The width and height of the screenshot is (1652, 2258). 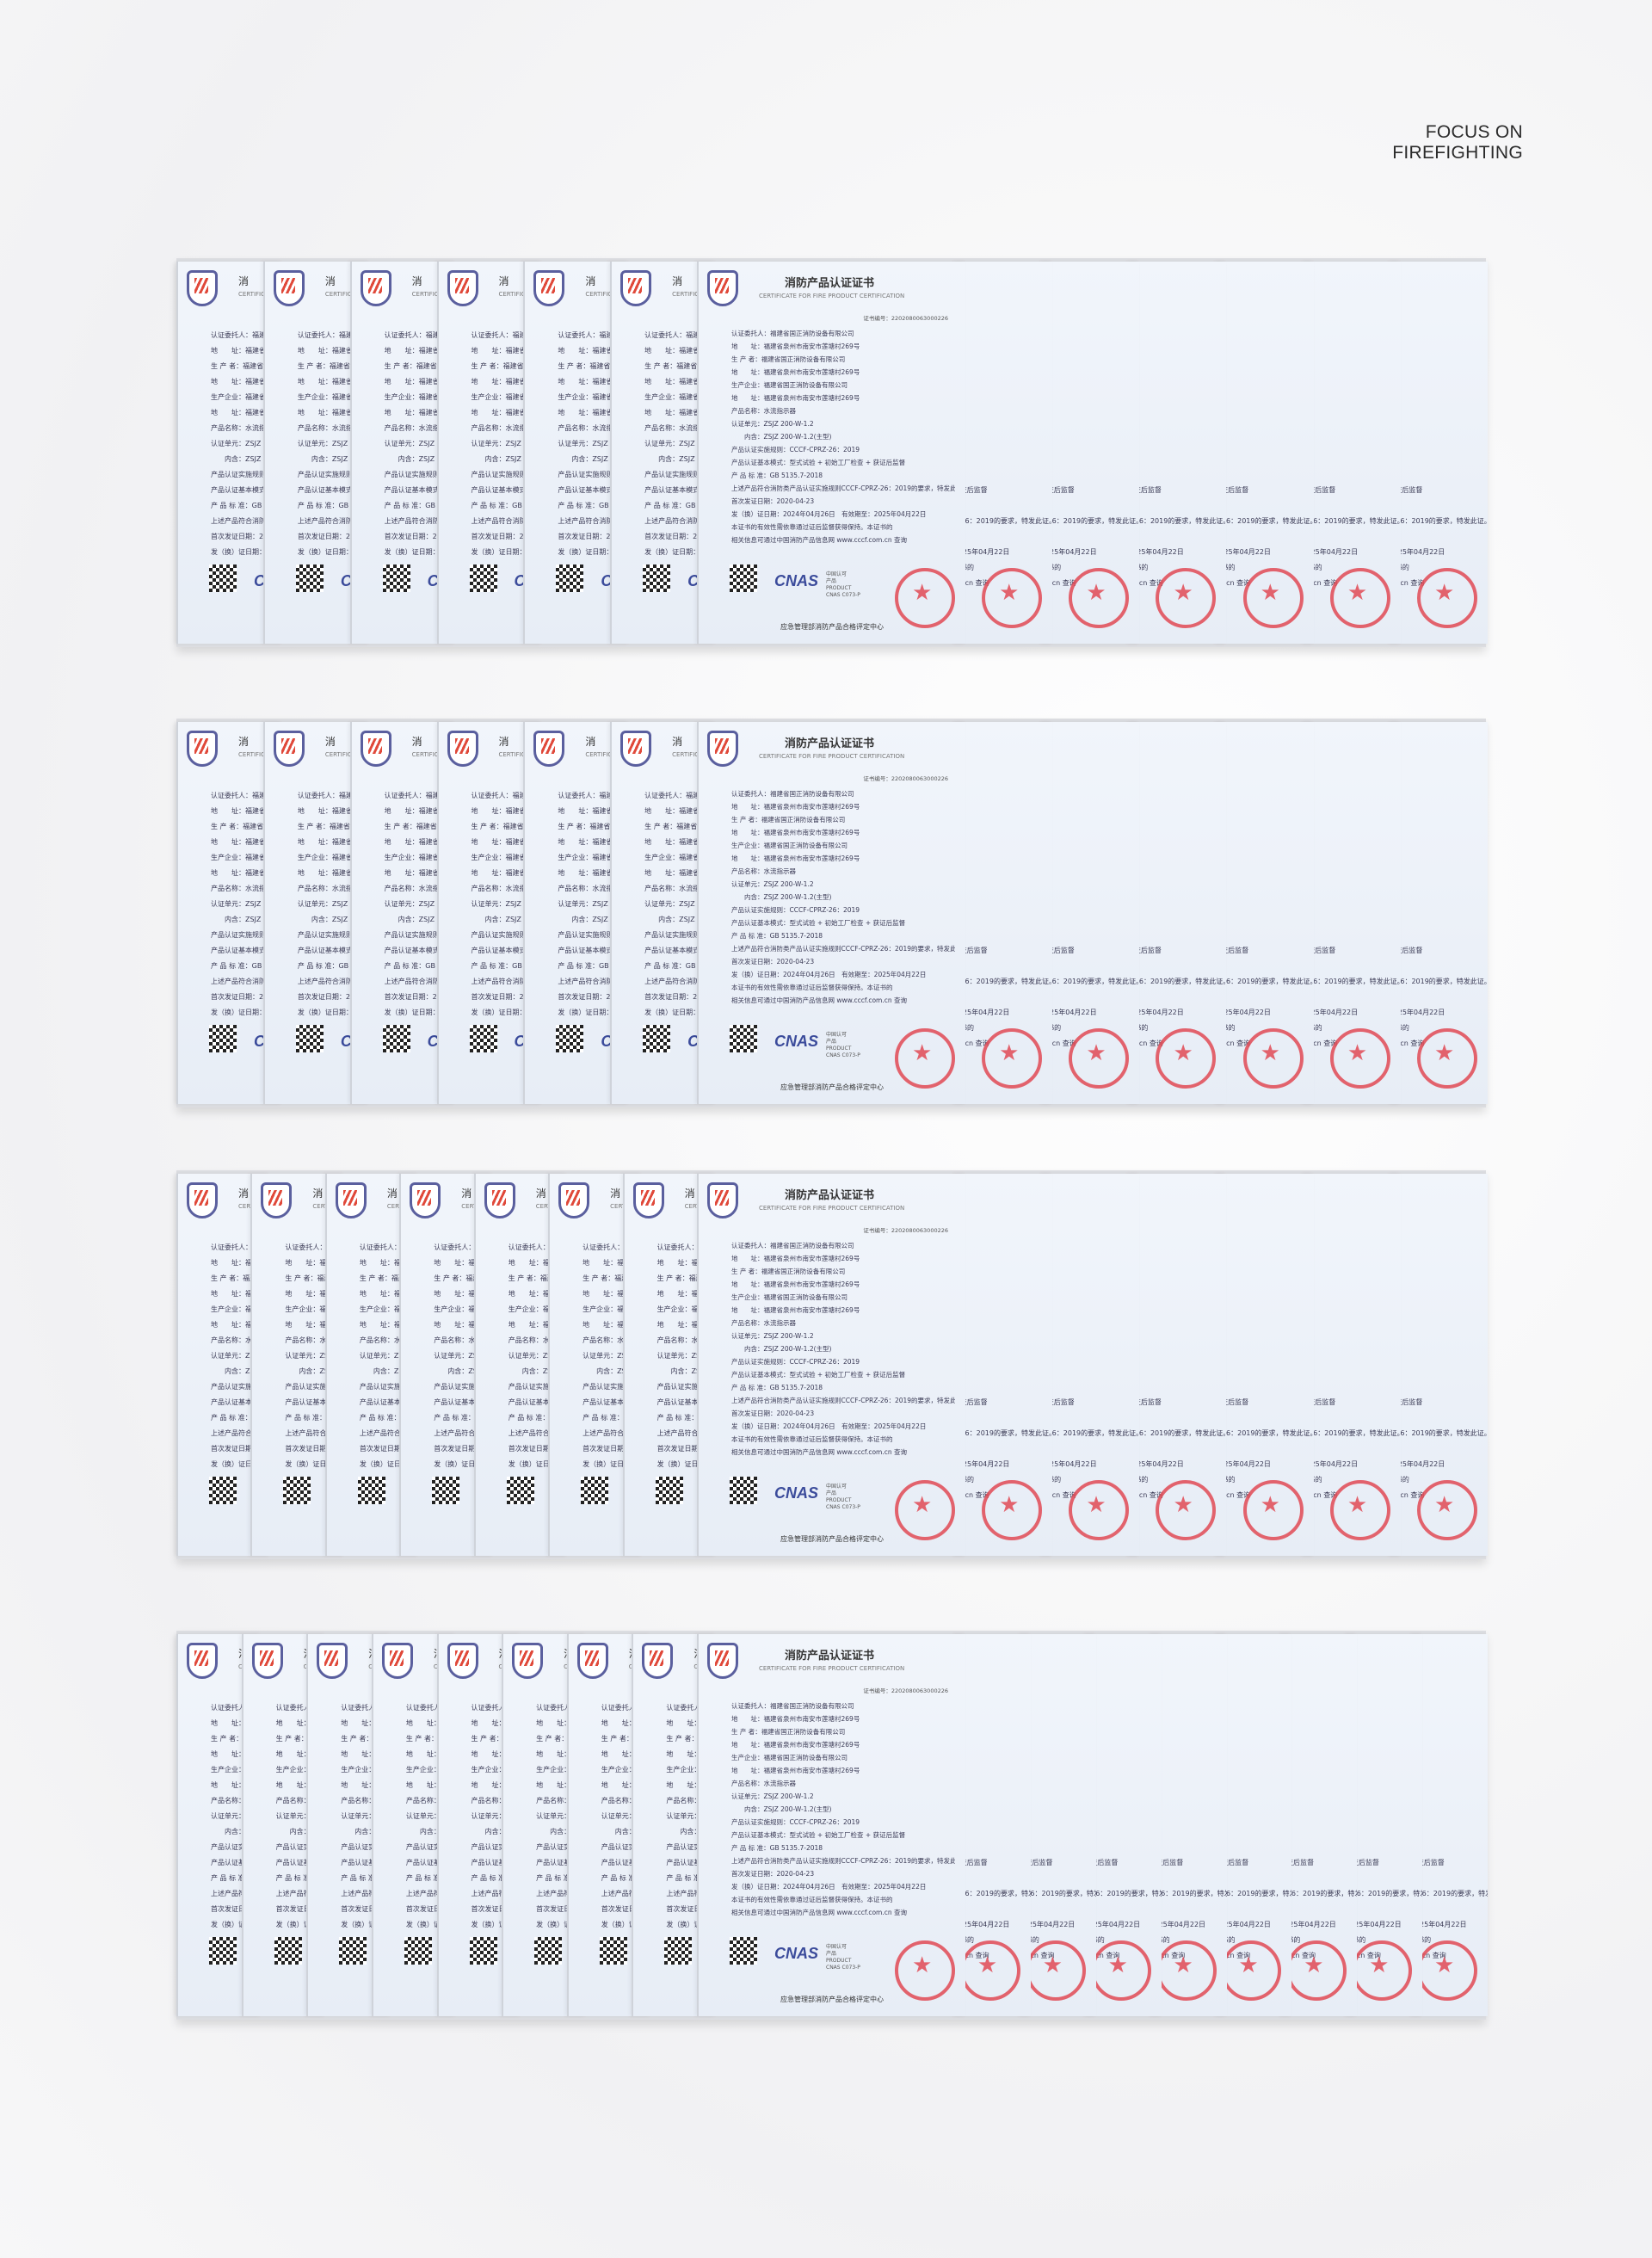 What do you see at coordinates (843, 1507) in the screenshot?
I see `cnas-info-line: CNAS C073-P` at bounding box center [843, 1507].